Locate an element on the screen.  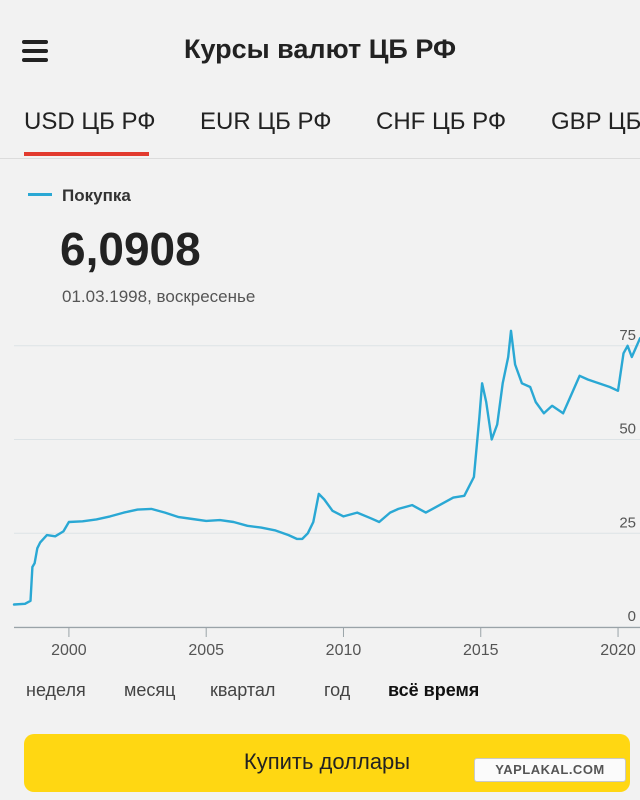
x-tick-label-2000: 2000 is located at coordinates (69, 650).